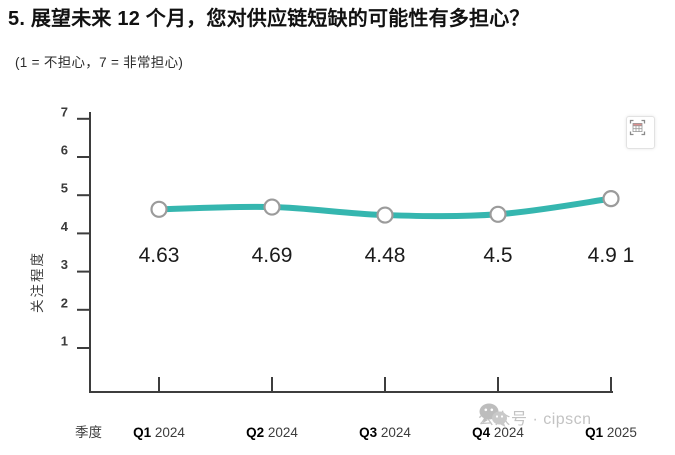  Describe the element at coordinates (64, 302) in the screenshot. I see `y-tick-label: 2` at that location.